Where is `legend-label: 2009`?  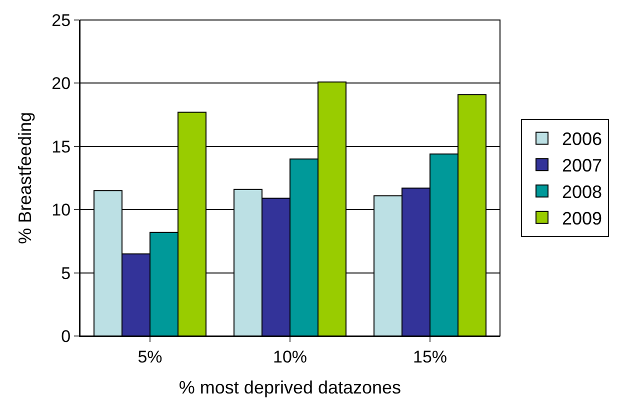
legend-label: 2009 is located at coordinates (582, 218).